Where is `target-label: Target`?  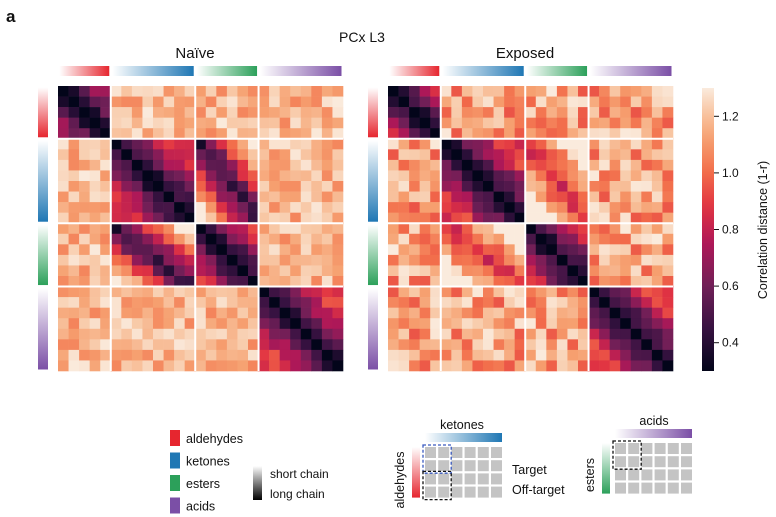
target-label: Target is located at coordinates (529, 470).